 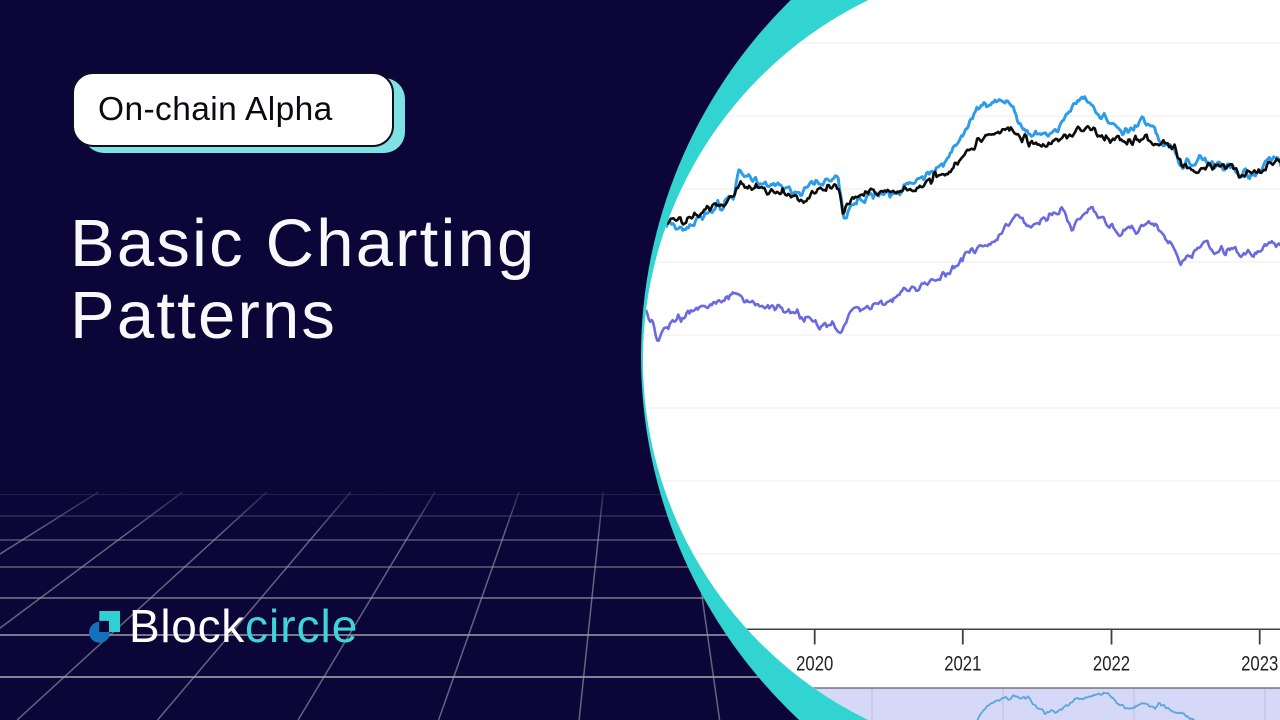 I want to click on svg-text: 2020, so click(x=814, y=663).